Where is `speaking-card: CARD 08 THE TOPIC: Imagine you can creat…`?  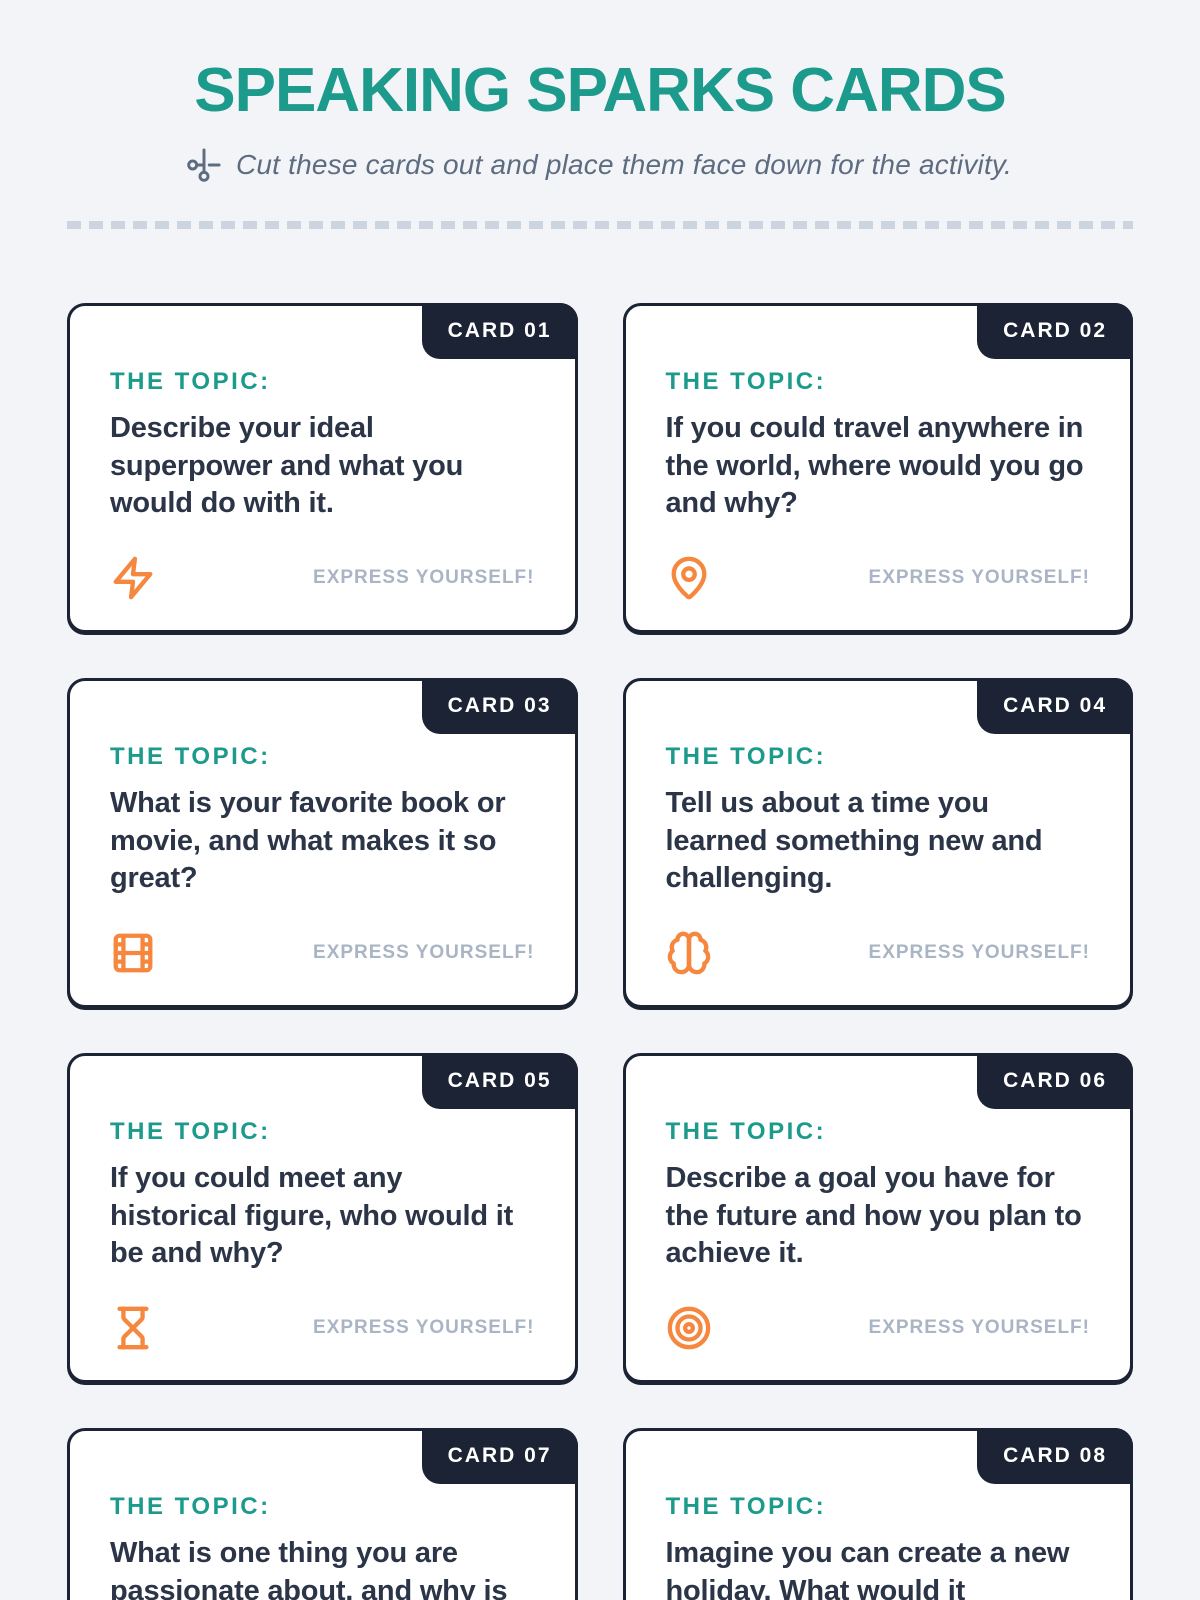
speaking-card: CARD 08 THE TOPIC: Imagine you can creat… is located at coordinates (877, 1514).